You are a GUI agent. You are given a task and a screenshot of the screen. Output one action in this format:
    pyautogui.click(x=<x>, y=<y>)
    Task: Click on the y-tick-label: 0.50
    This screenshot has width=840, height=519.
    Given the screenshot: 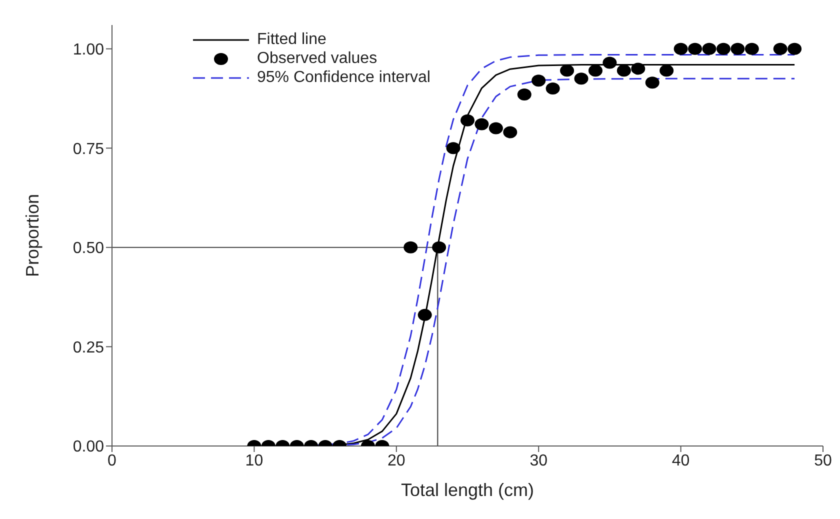 What is the action you would take?
    pyautogui.click(x=88, y=249)
    